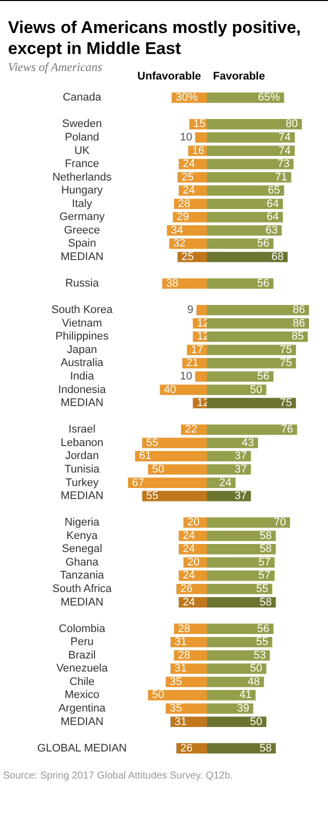 This screenshot has height=819, width=328. What do you see at coordinates (192, 363) in the screenshot?
I see `data-label: 21` at bounding box center [192, 363].